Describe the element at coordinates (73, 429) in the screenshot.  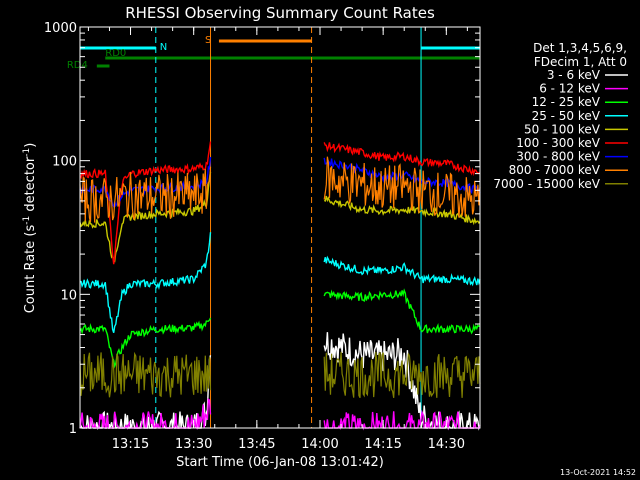
I see `y-tick-label: 1` at that location.